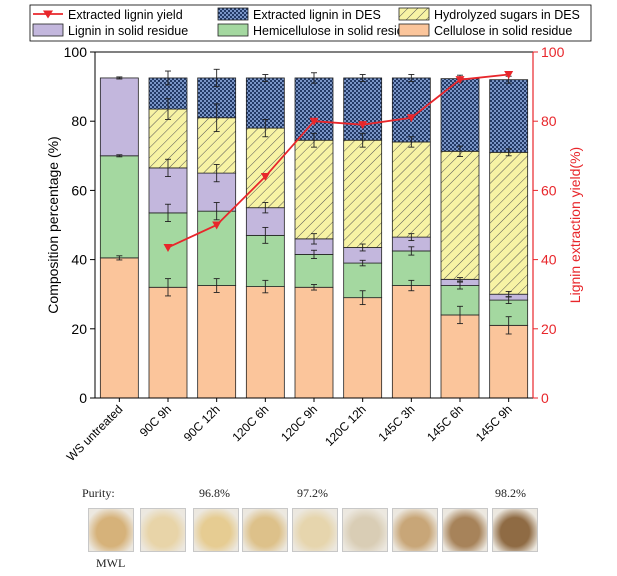  What do you see at coordinates (509, 312) in the screenshot?
I see `bar-hemicellulose-in-solid-residue-145c-9h` at bounding box center [509, 312].